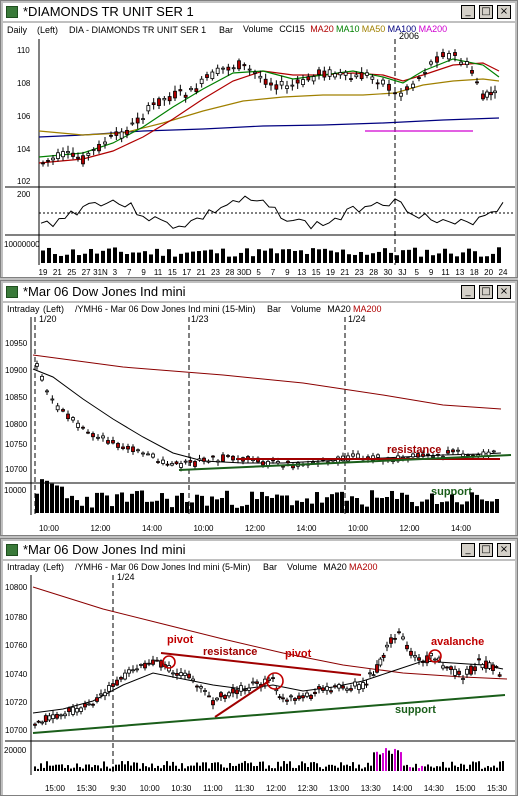 The height and width of the screenshot is (796, 518). What do you see at coordinates (150, 788) in the screenshot?
I see `axis-tick-label: 10:00` at bounding box center [150, 788].